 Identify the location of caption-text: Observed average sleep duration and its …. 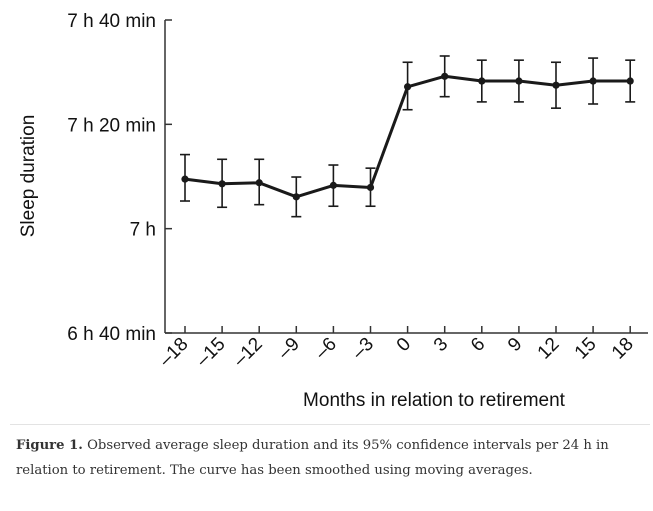
(312, 458).